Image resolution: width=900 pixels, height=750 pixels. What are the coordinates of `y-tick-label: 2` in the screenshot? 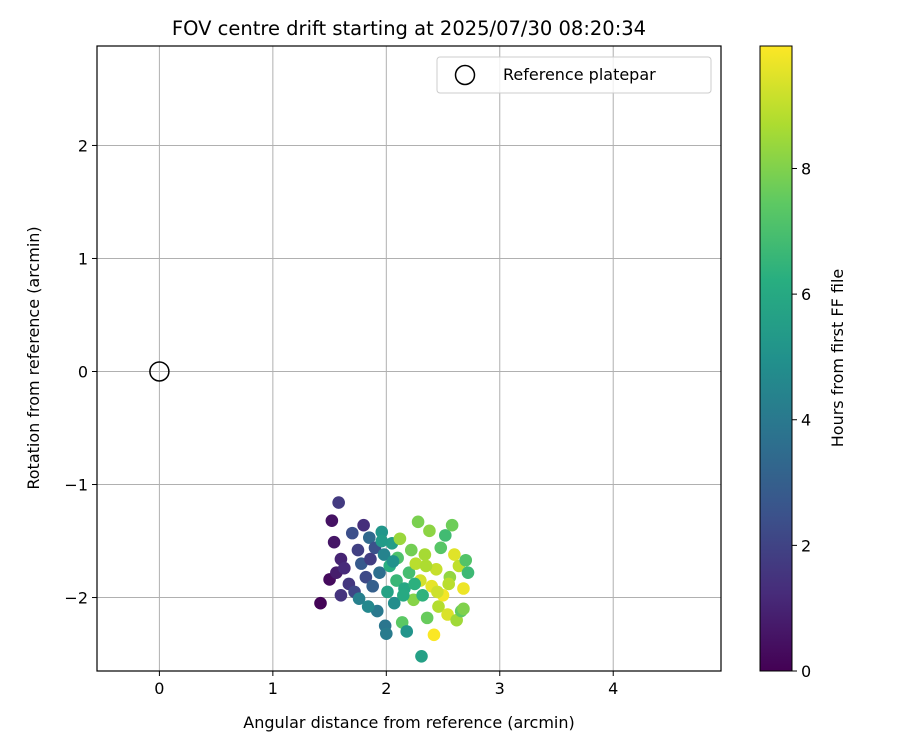 It's located at (83, 145).